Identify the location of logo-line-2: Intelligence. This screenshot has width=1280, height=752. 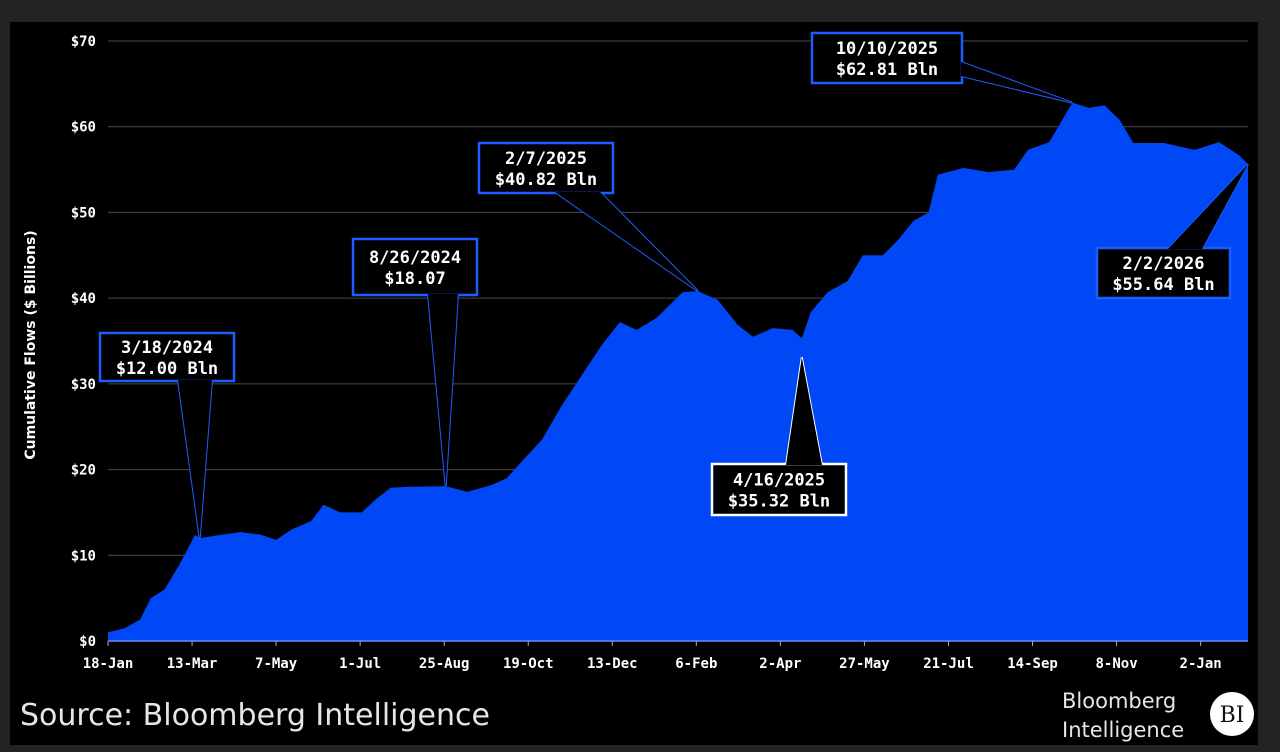
(1123, 730).